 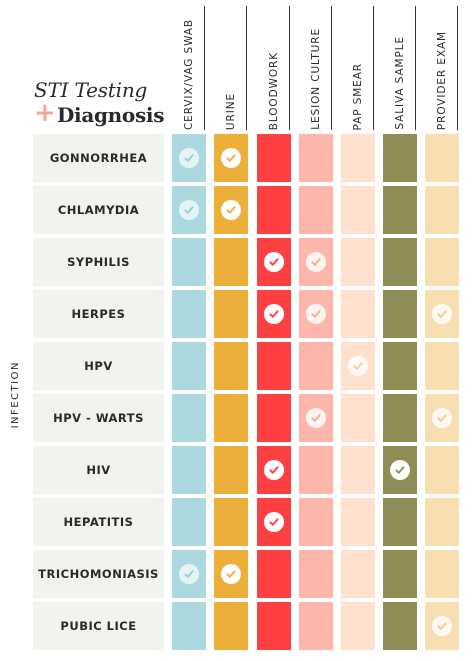 I want to click on column-header-label: LESION CULTURE, so click(x=316, y=79).